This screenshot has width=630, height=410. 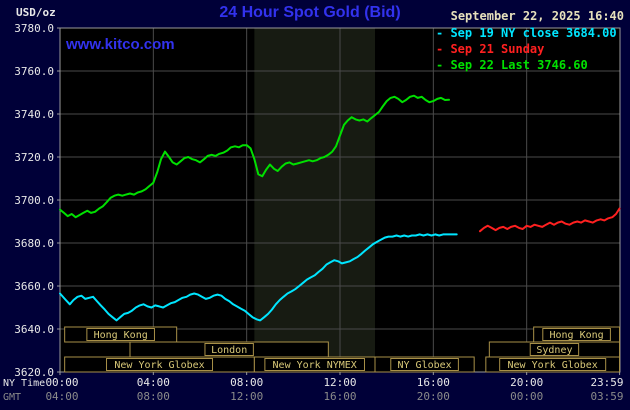 What do you see at coordinates (24, 383) in the screenshot?
I see `ny-time-axis-label: NY Time` at bounding box center [24, 383].